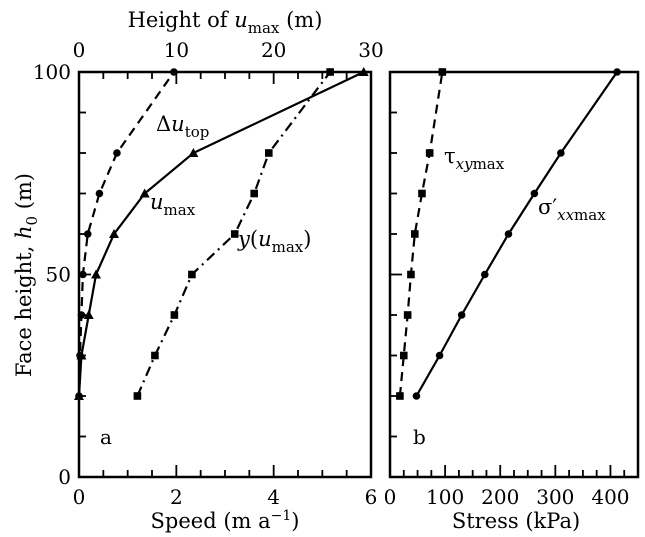 The image size is (645, 537). I want to click on x-tick-label: 2, so click(176, 497).